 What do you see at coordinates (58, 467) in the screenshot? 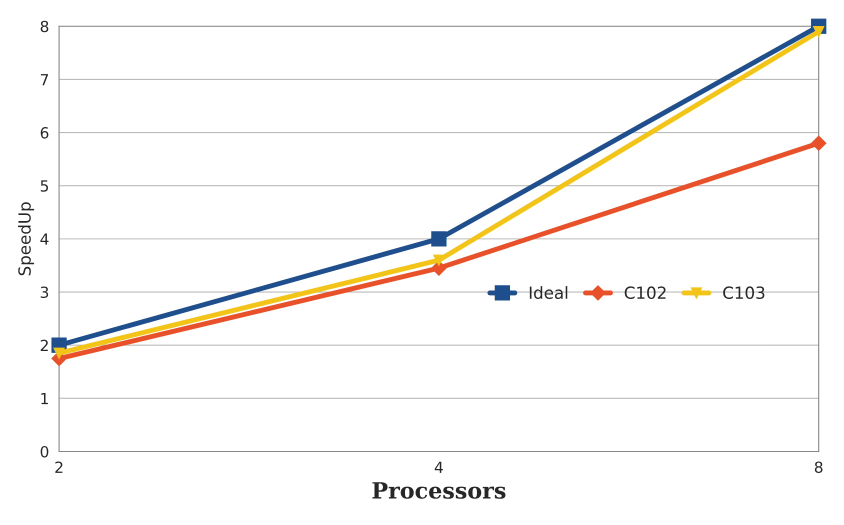
I see `x-tick-label: 2` at bounding box center [58, 467].